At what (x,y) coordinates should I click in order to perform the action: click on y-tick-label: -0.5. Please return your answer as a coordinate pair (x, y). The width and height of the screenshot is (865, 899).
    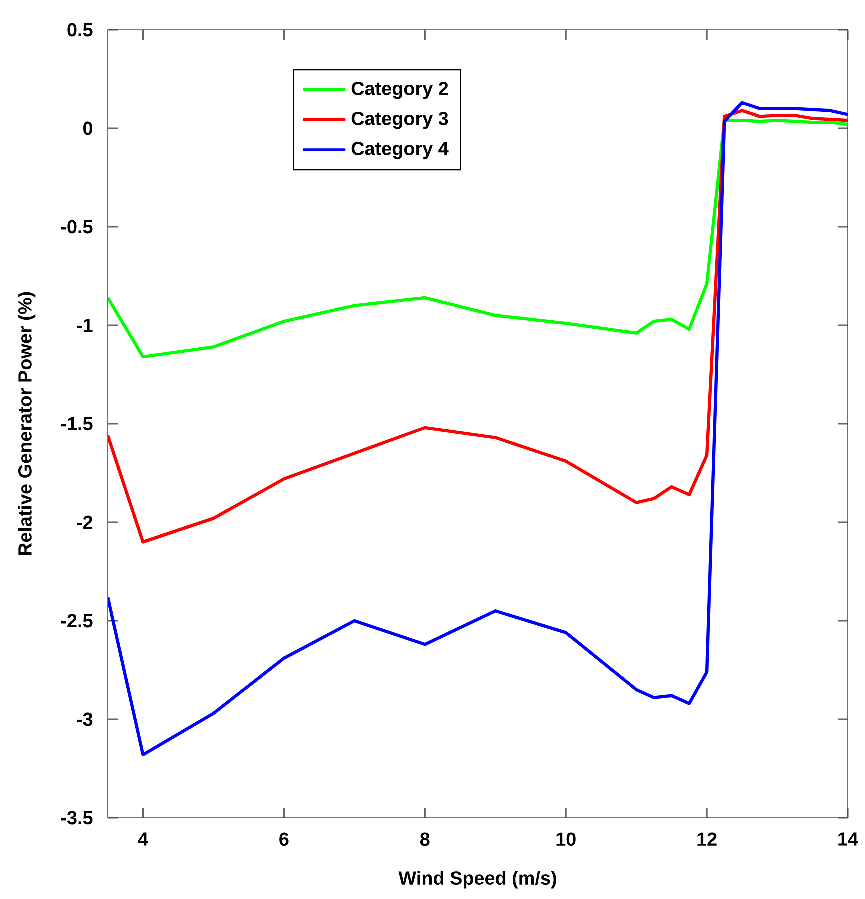
    Looking at the image, I should click on (77, 227).